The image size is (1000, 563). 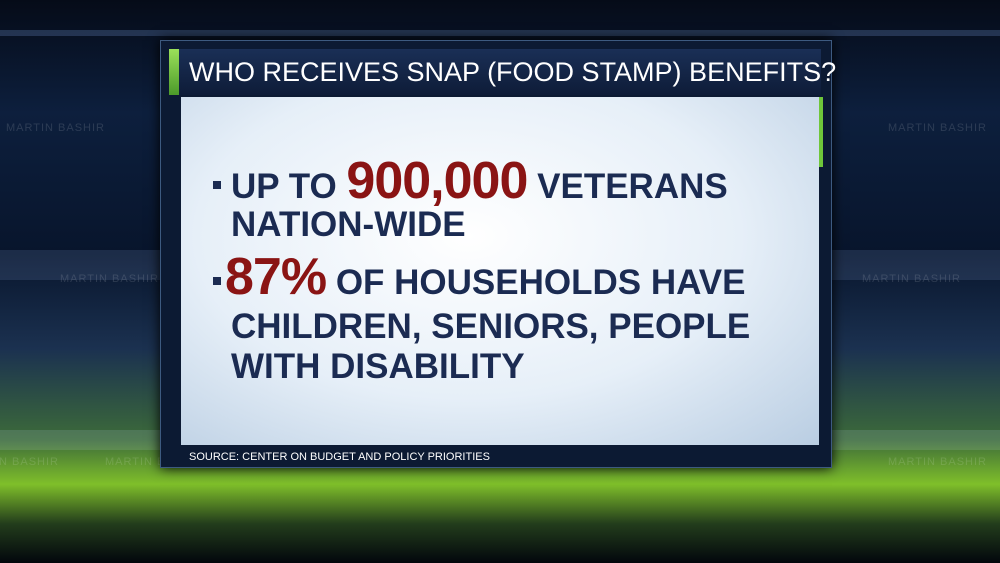 What do you see at coordinates (500, 33) in the screenshot?
I see `streak` at bounding box center [500, 33].